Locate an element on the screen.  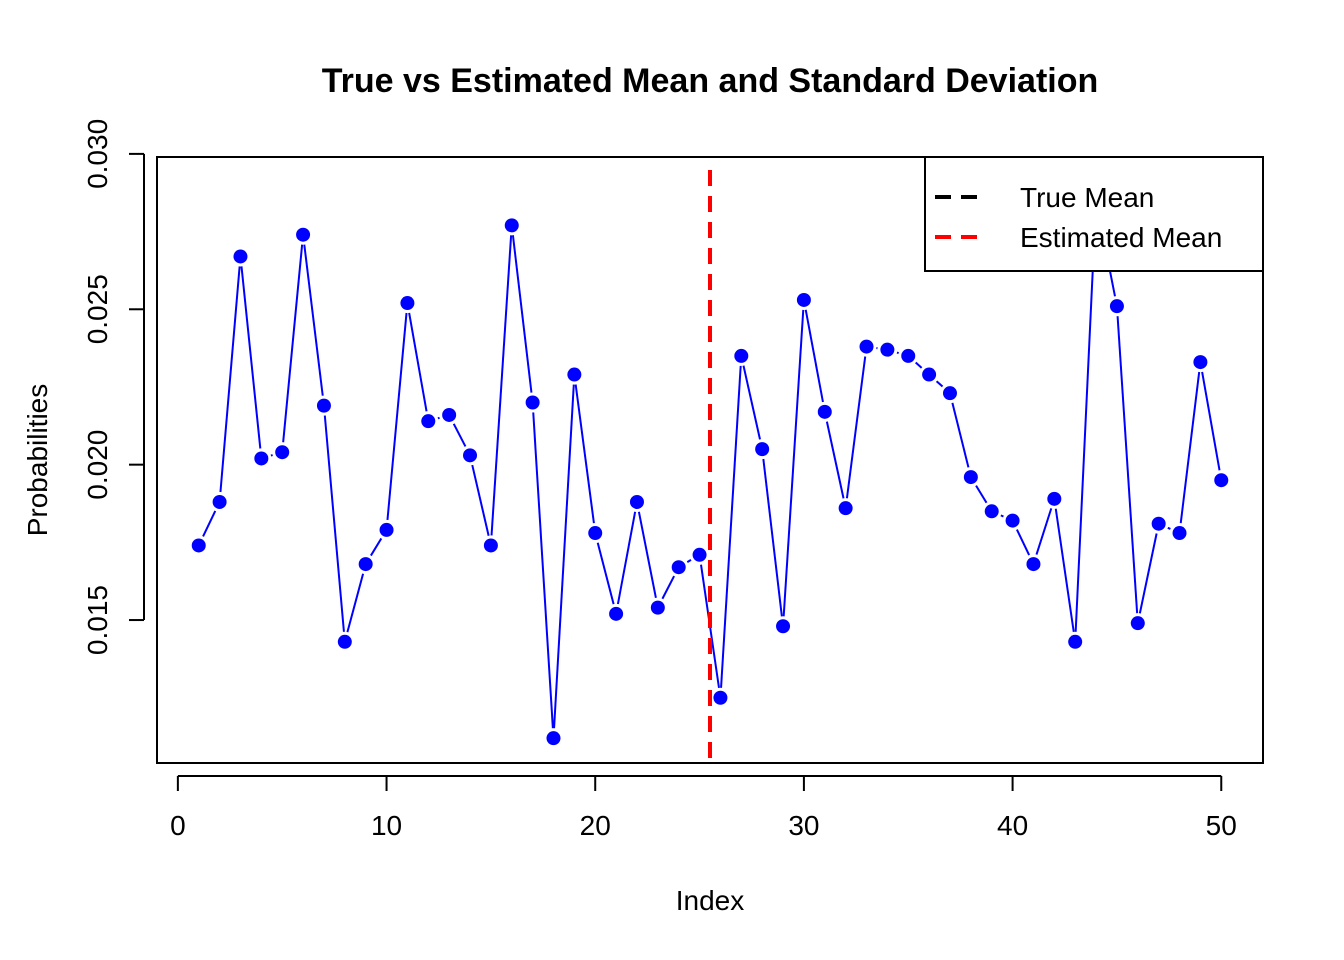
x-axis: 0 10 20 30 40 50 is located at coordinates (703, 808).